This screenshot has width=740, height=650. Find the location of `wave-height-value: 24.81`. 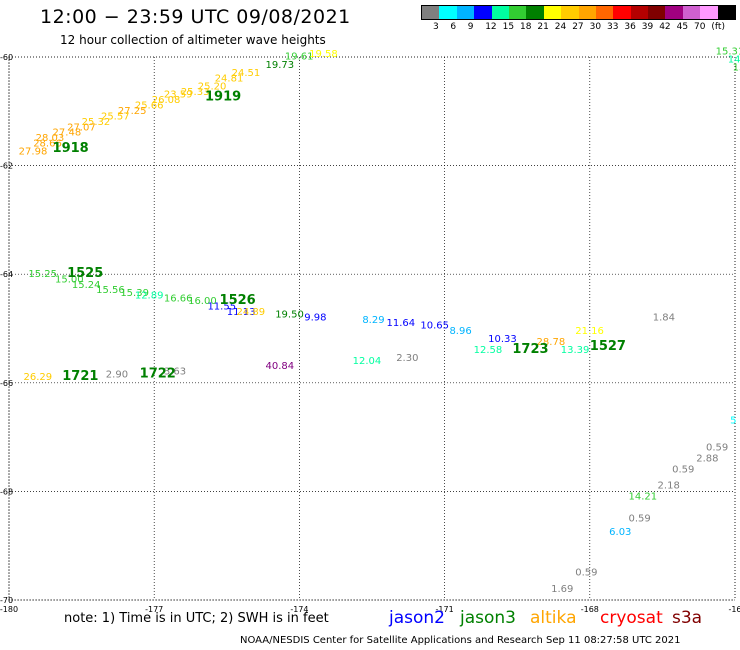

wave-height-value: 24.81 is located at coordinates (229, 78).